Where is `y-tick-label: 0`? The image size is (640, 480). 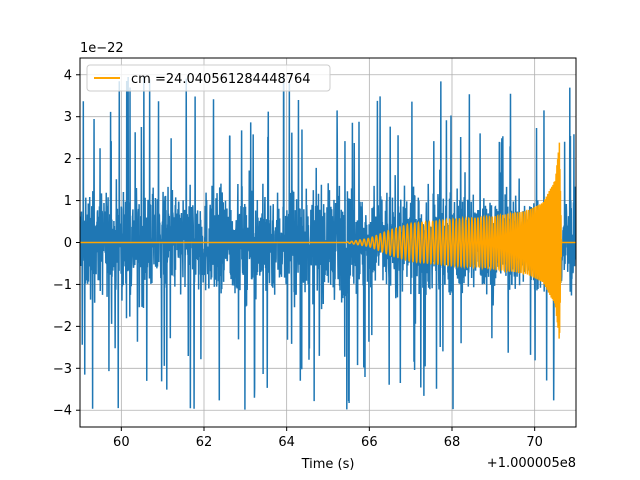
y-tick-label: 0 is located at coordinates (68, 243).